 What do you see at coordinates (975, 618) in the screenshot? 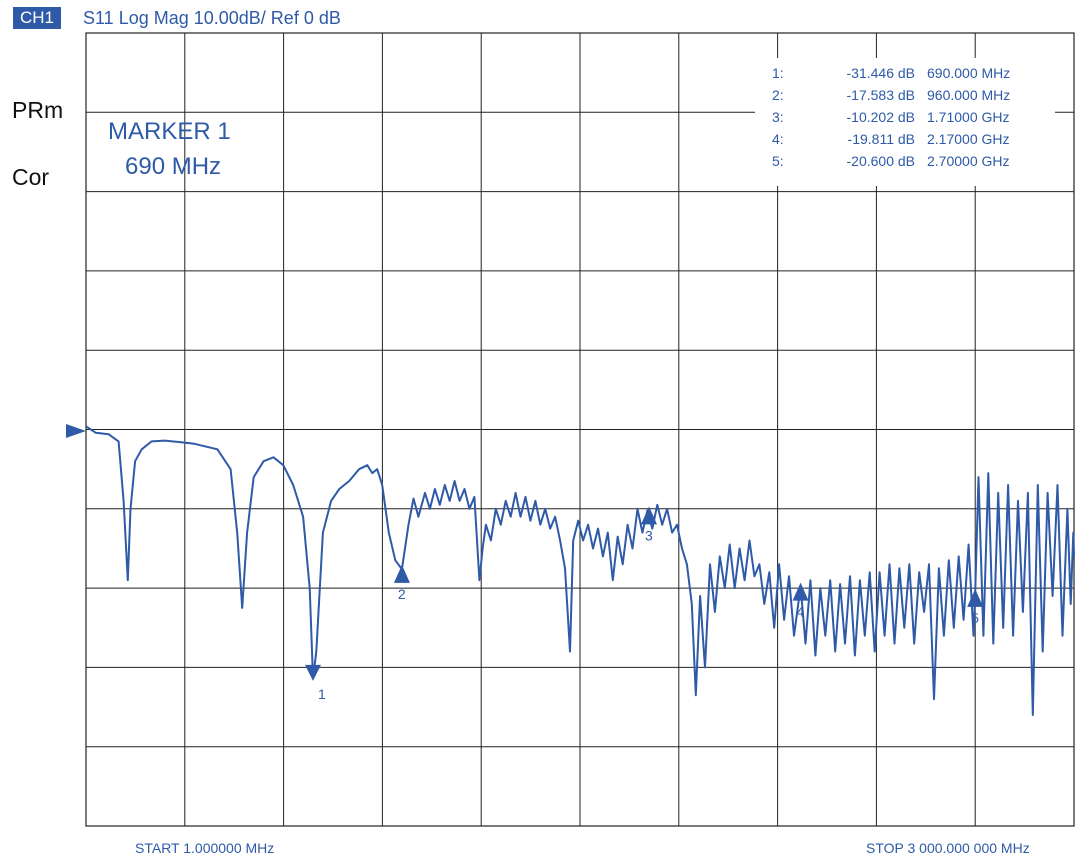
I see `marker-5-label: 5` at bounding box center [975, 618].